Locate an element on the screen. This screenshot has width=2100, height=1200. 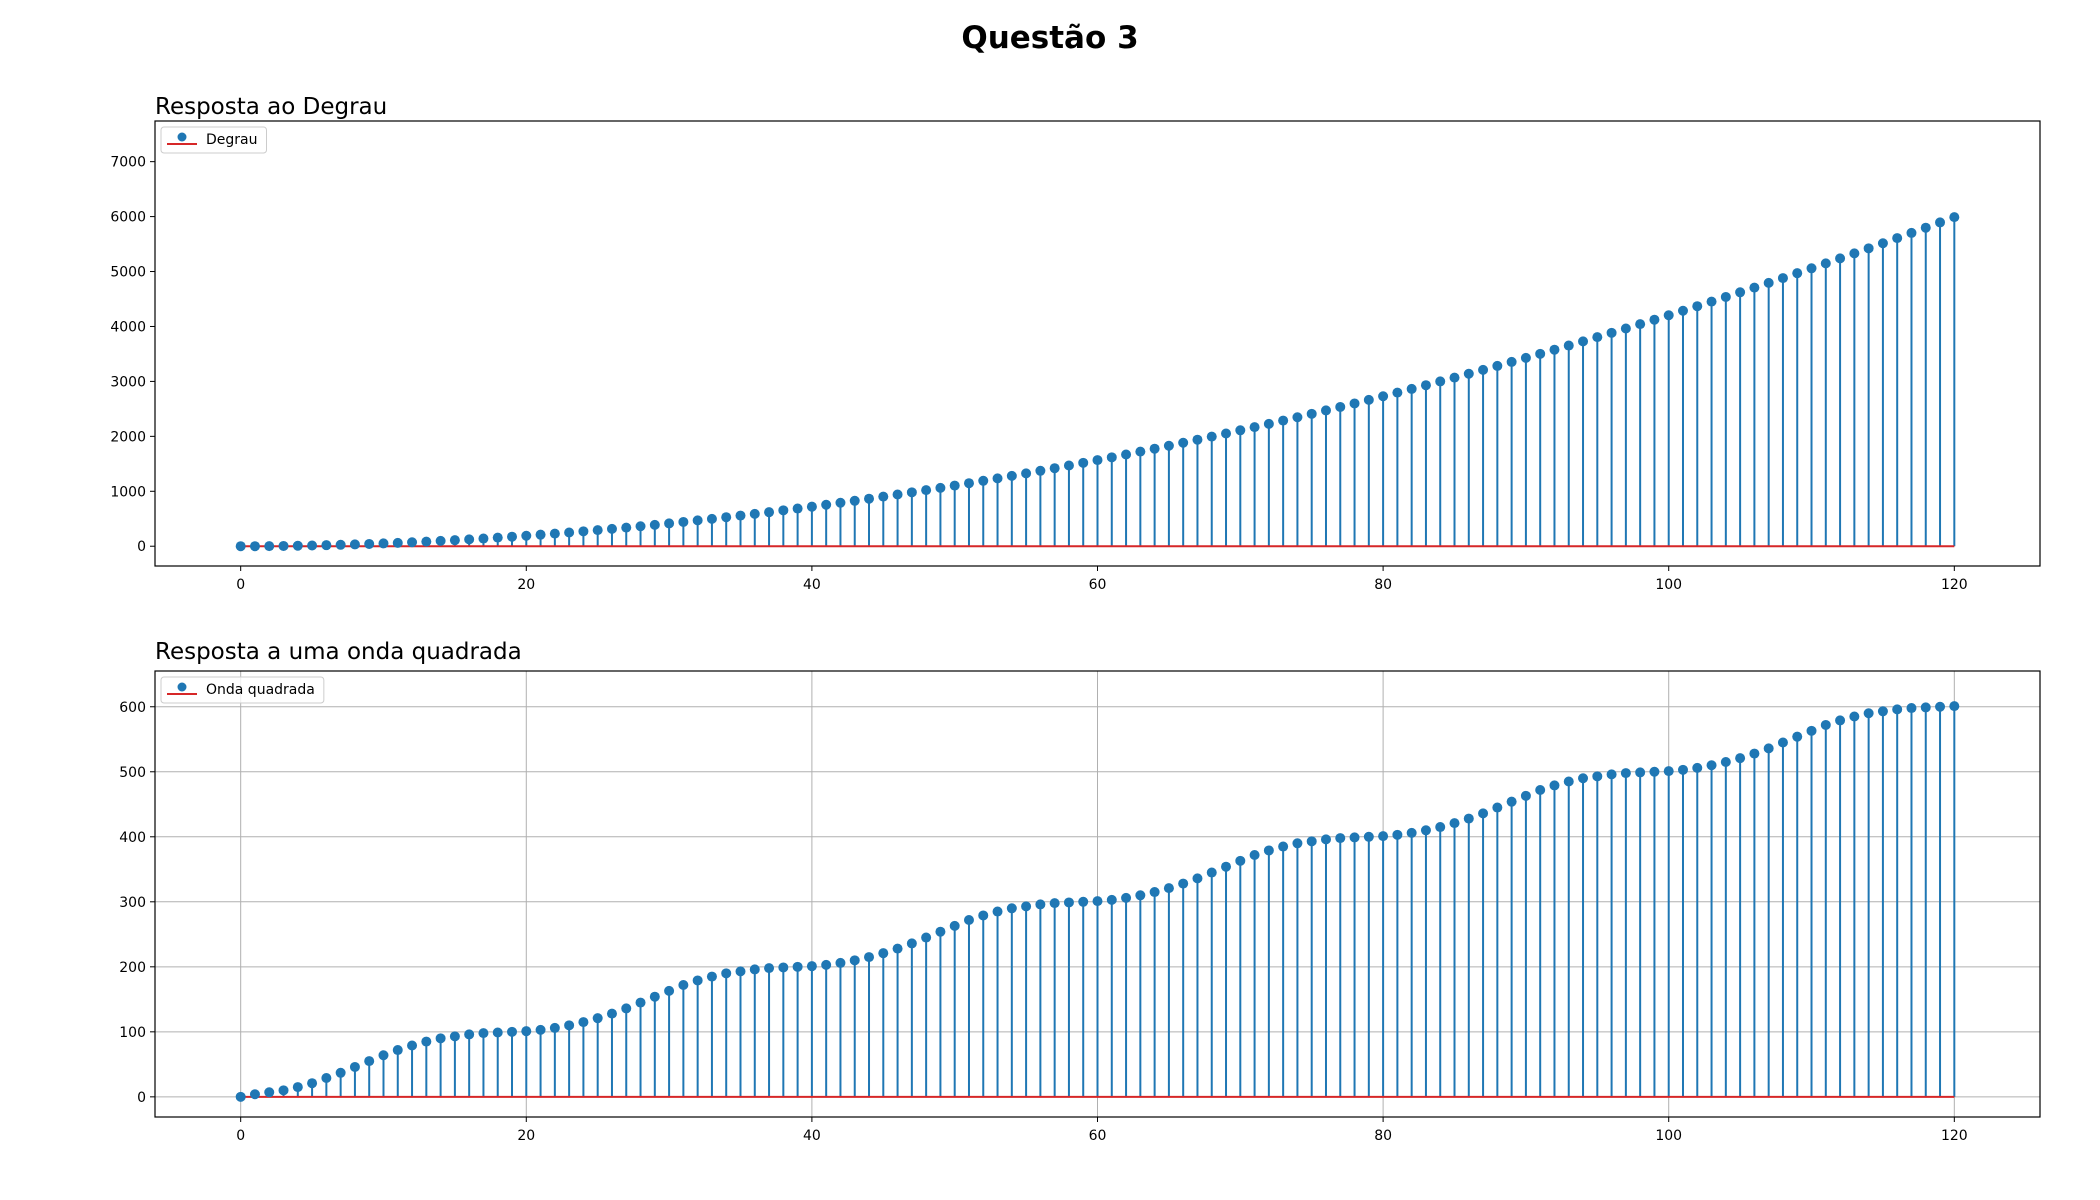
square-wave-response-x-tick-label: 100 is located at coordinates (1668, 1136).